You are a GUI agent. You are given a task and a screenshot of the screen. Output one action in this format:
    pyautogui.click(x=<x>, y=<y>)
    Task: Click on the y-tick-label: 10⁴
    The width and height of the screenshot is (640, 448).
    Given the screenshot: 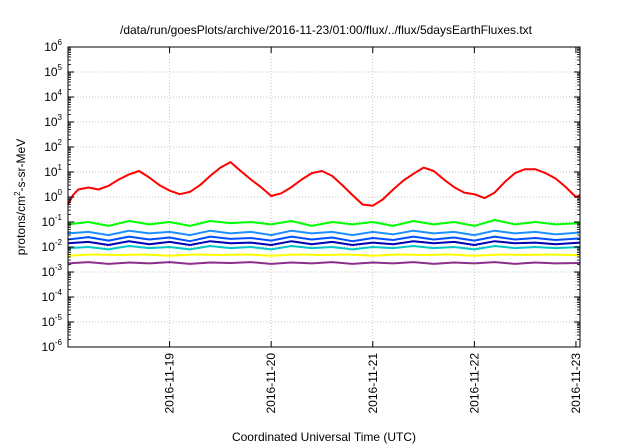 What is the action you would take?
    pyautogui.click(x=53, y=96)
    